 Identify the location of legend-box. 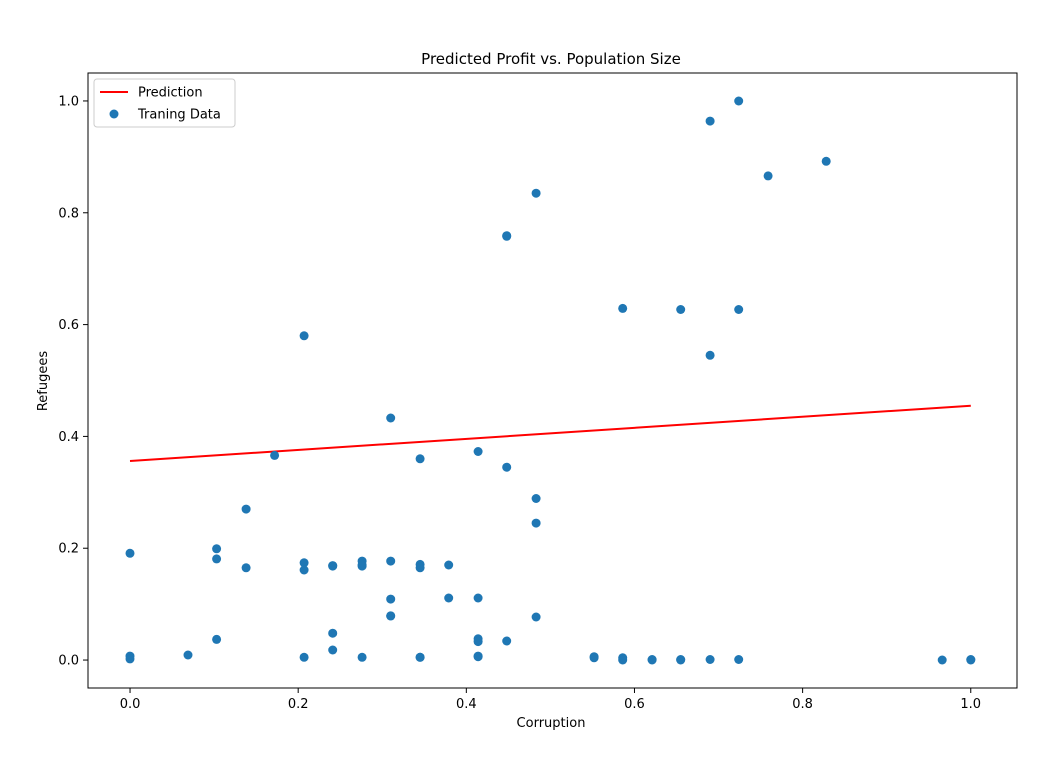
(164, 103).